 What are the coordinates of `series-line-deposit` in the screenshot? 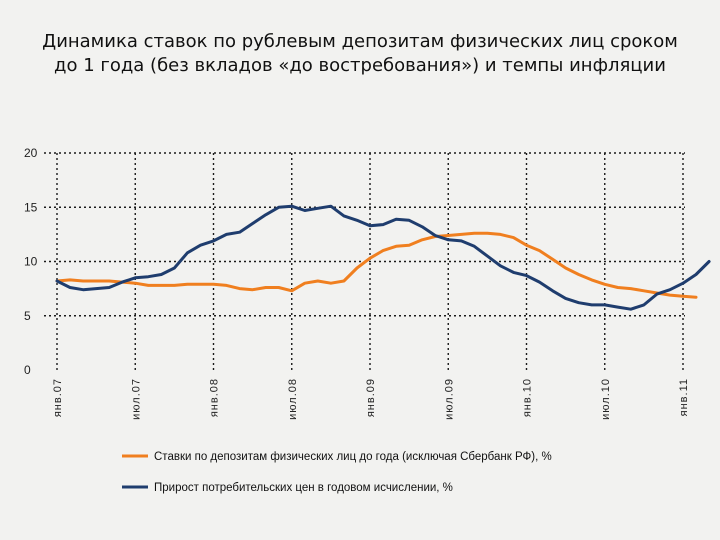 It's located at (376, 265).